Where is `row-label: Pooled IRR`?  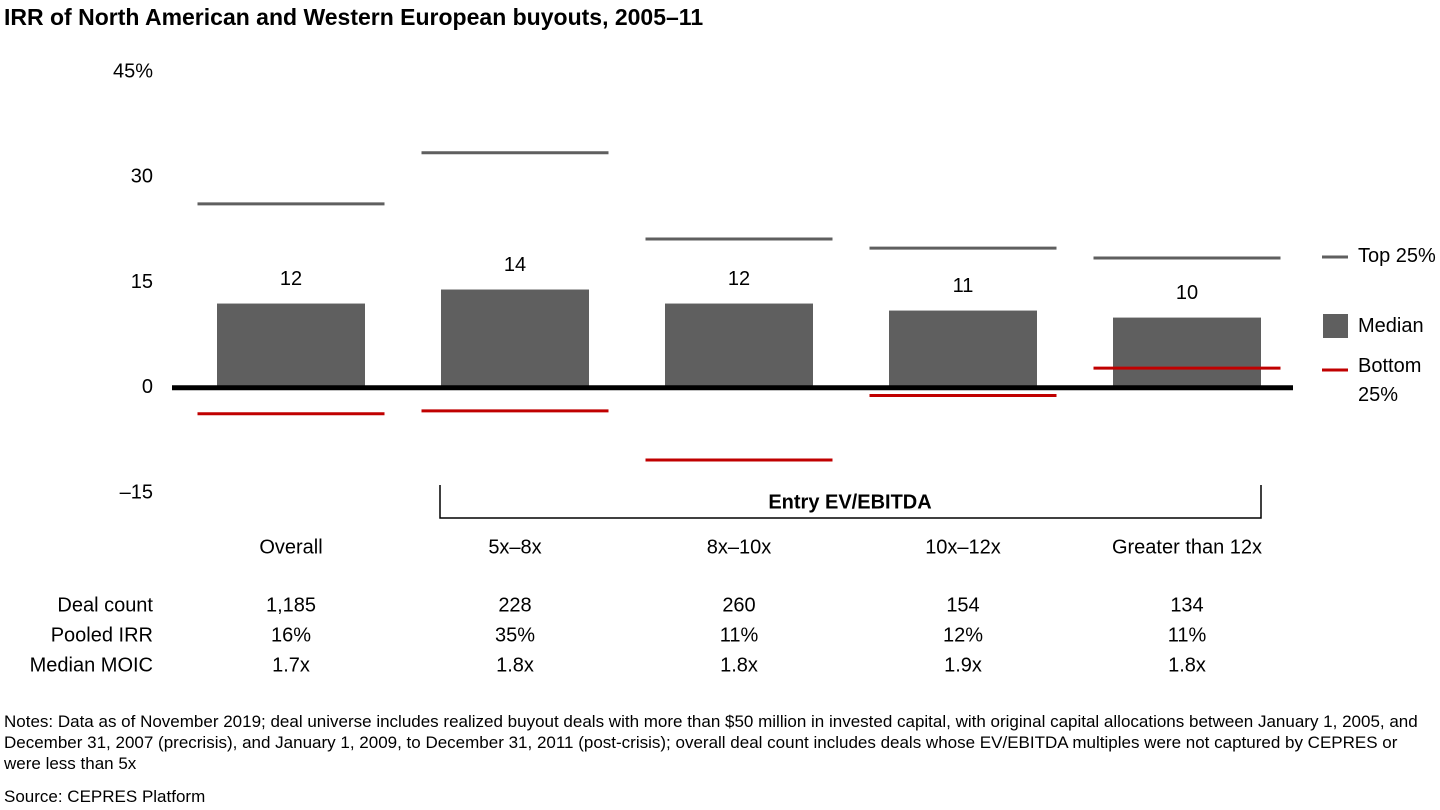 row-label: Pooled IRR is located at coordinates (102, 635).